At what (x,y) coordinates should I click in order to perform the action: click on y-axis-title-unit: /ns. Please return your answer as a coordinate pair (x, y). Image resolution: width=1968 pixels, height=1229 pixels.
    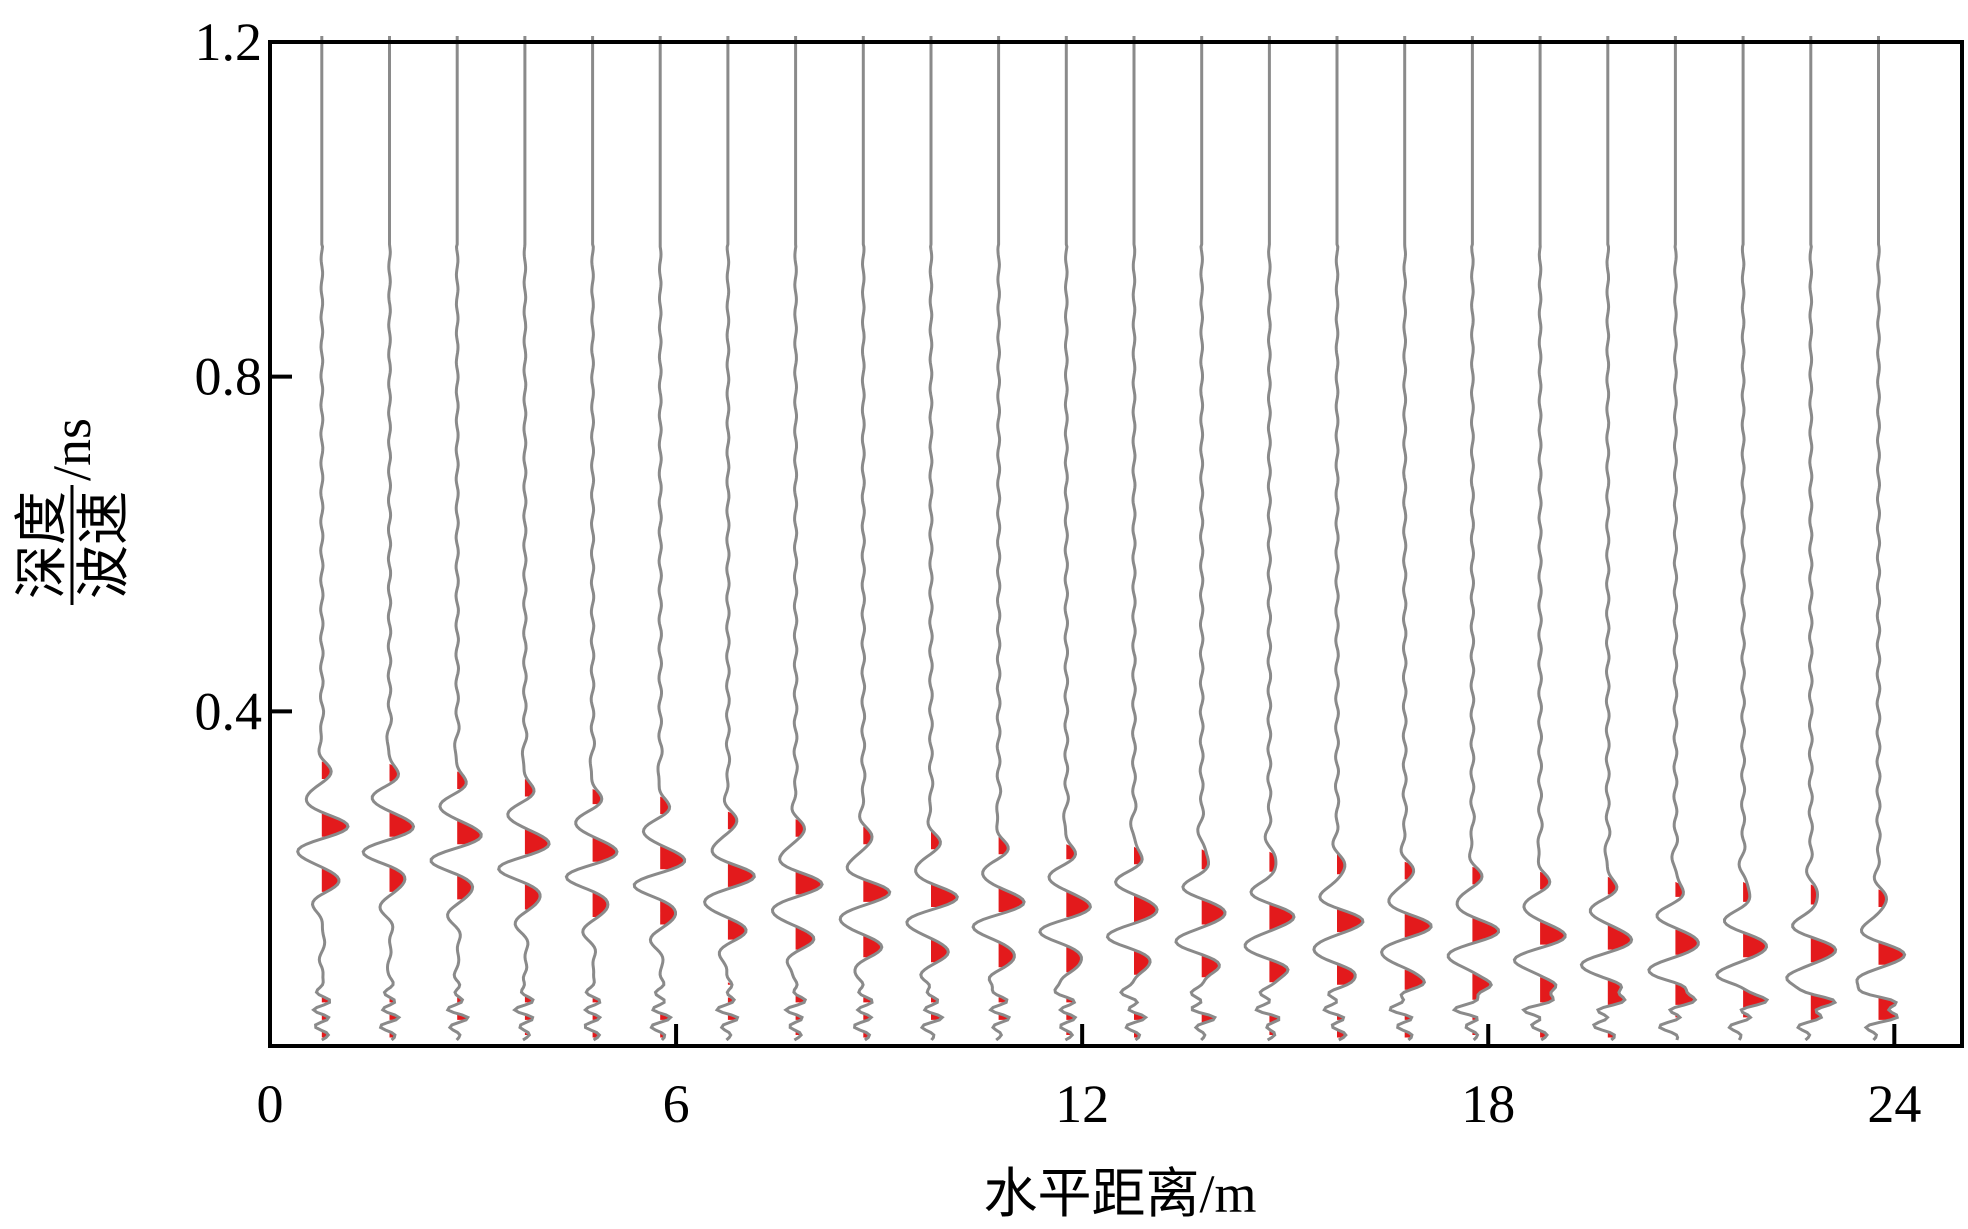
    Looking at the image, I should click on (72, 449).